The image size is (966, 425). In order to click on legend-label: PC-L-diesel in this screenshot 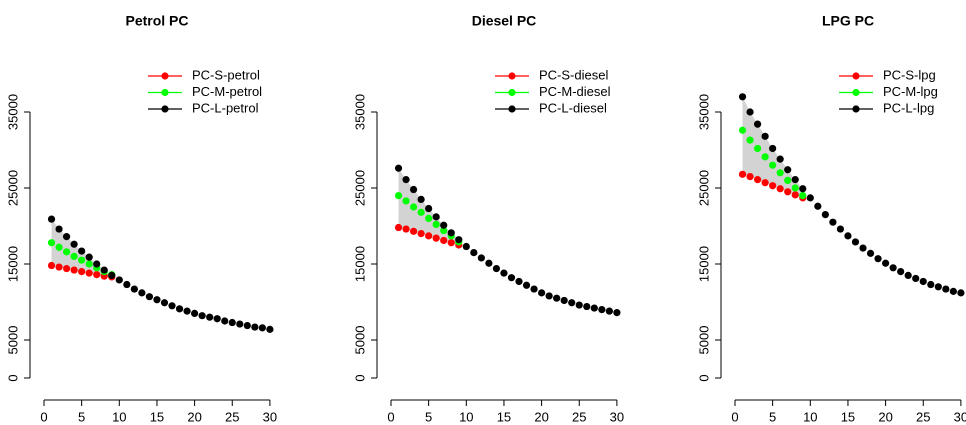, I will do `click(573, 107)`.